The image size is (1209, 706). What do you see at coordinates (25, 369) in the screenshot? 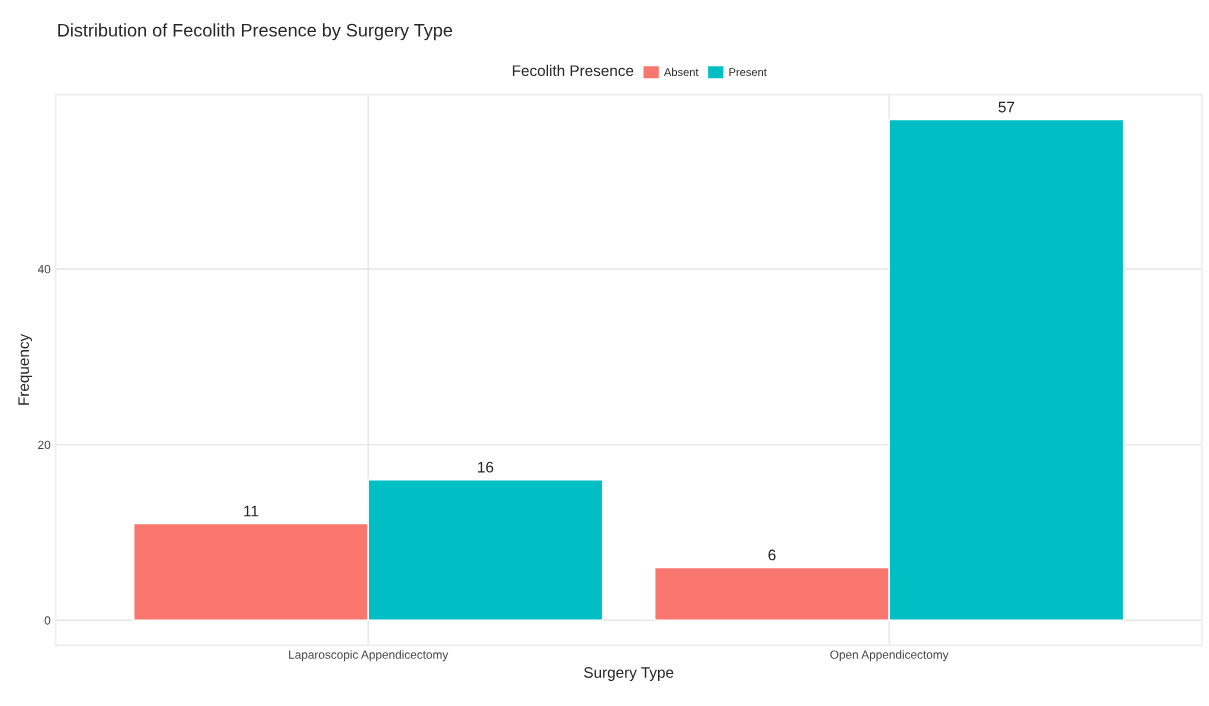
I see `y-axis-title: Frequency` at bounding box center [25, 369].